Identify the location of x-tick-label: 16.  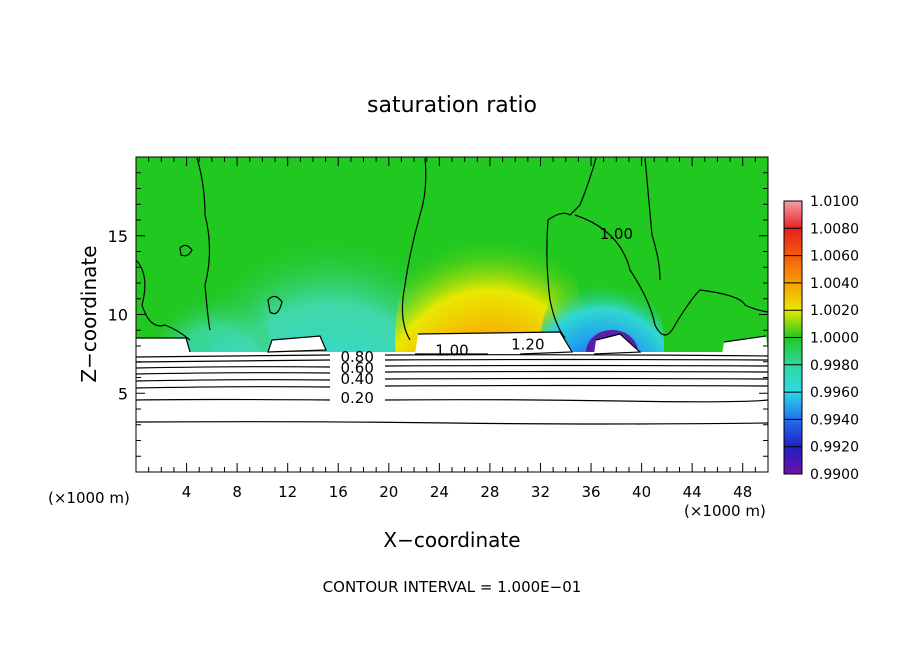
(338, 492).